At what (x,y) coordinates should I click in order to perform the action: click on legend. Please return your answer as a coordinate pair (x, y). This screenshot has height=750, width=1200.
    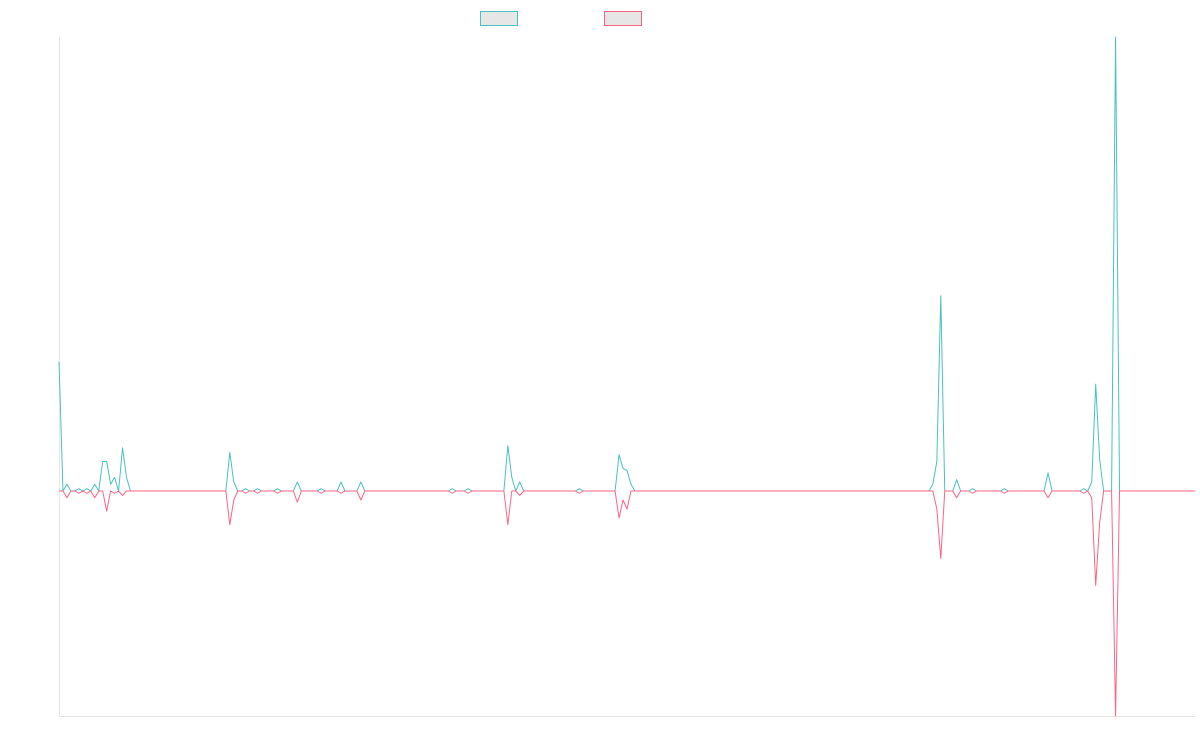
    Looking at the image, I should click on (600, 18).